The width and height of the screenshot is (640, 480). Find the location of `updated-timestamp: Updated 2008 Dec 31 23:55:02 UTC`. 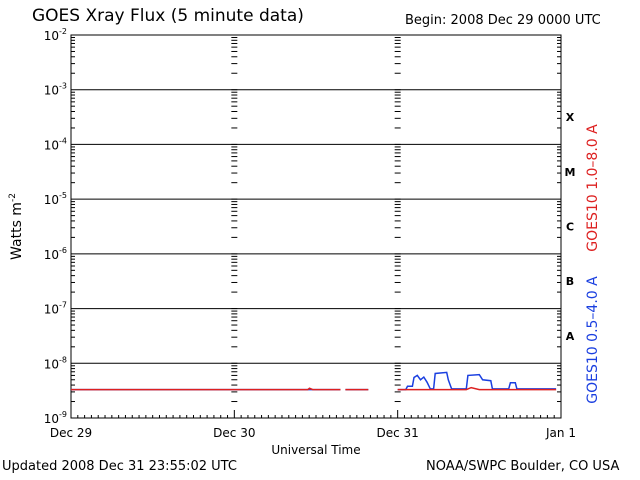

updated-timestamp: Updated 2008 Dec 31 23:55:02 UTC is located at coordinates (119, 466).